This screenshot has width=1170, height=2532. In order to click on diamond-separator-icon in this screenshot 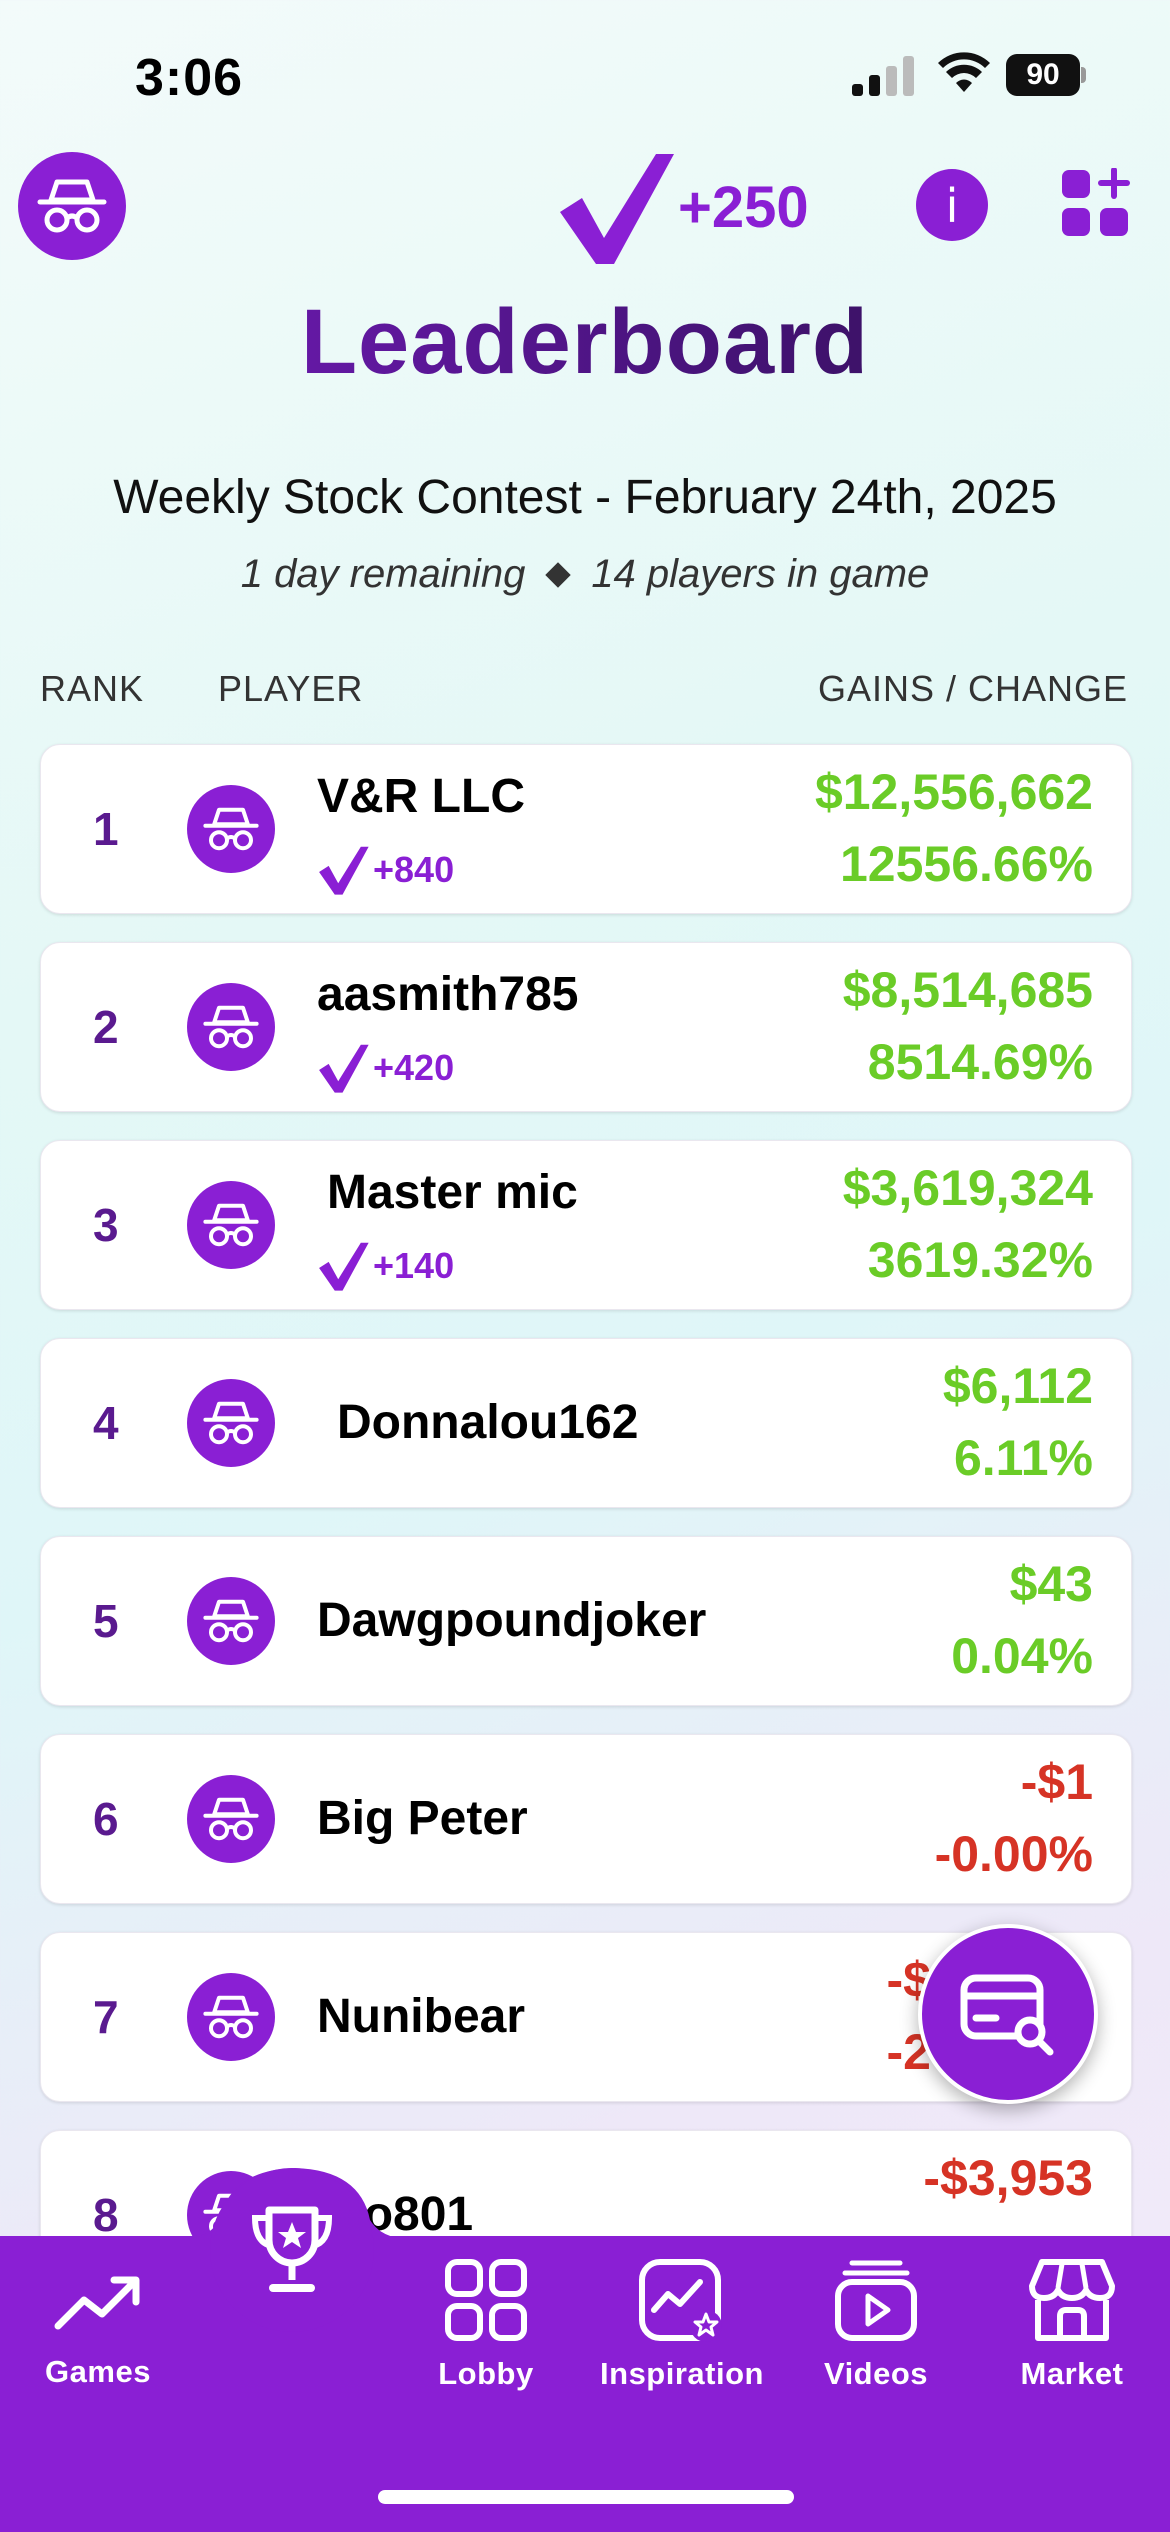, I will do `click(558, 574)`.